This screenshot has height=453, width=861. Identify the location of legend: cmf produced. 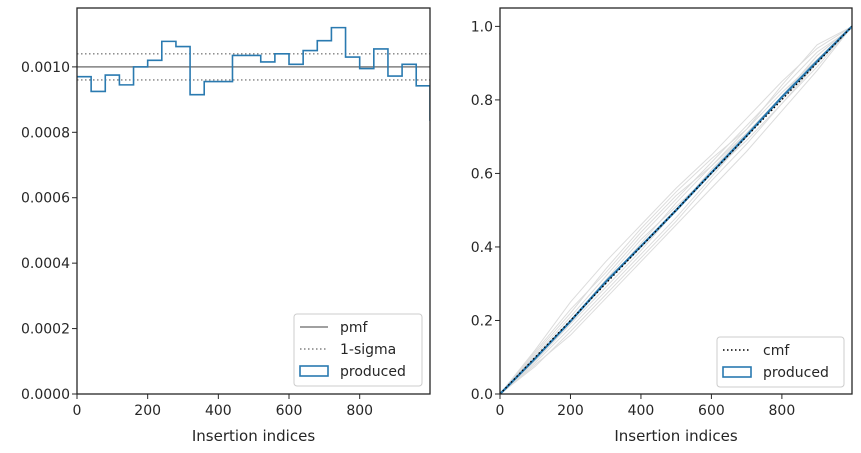
(780, 362).